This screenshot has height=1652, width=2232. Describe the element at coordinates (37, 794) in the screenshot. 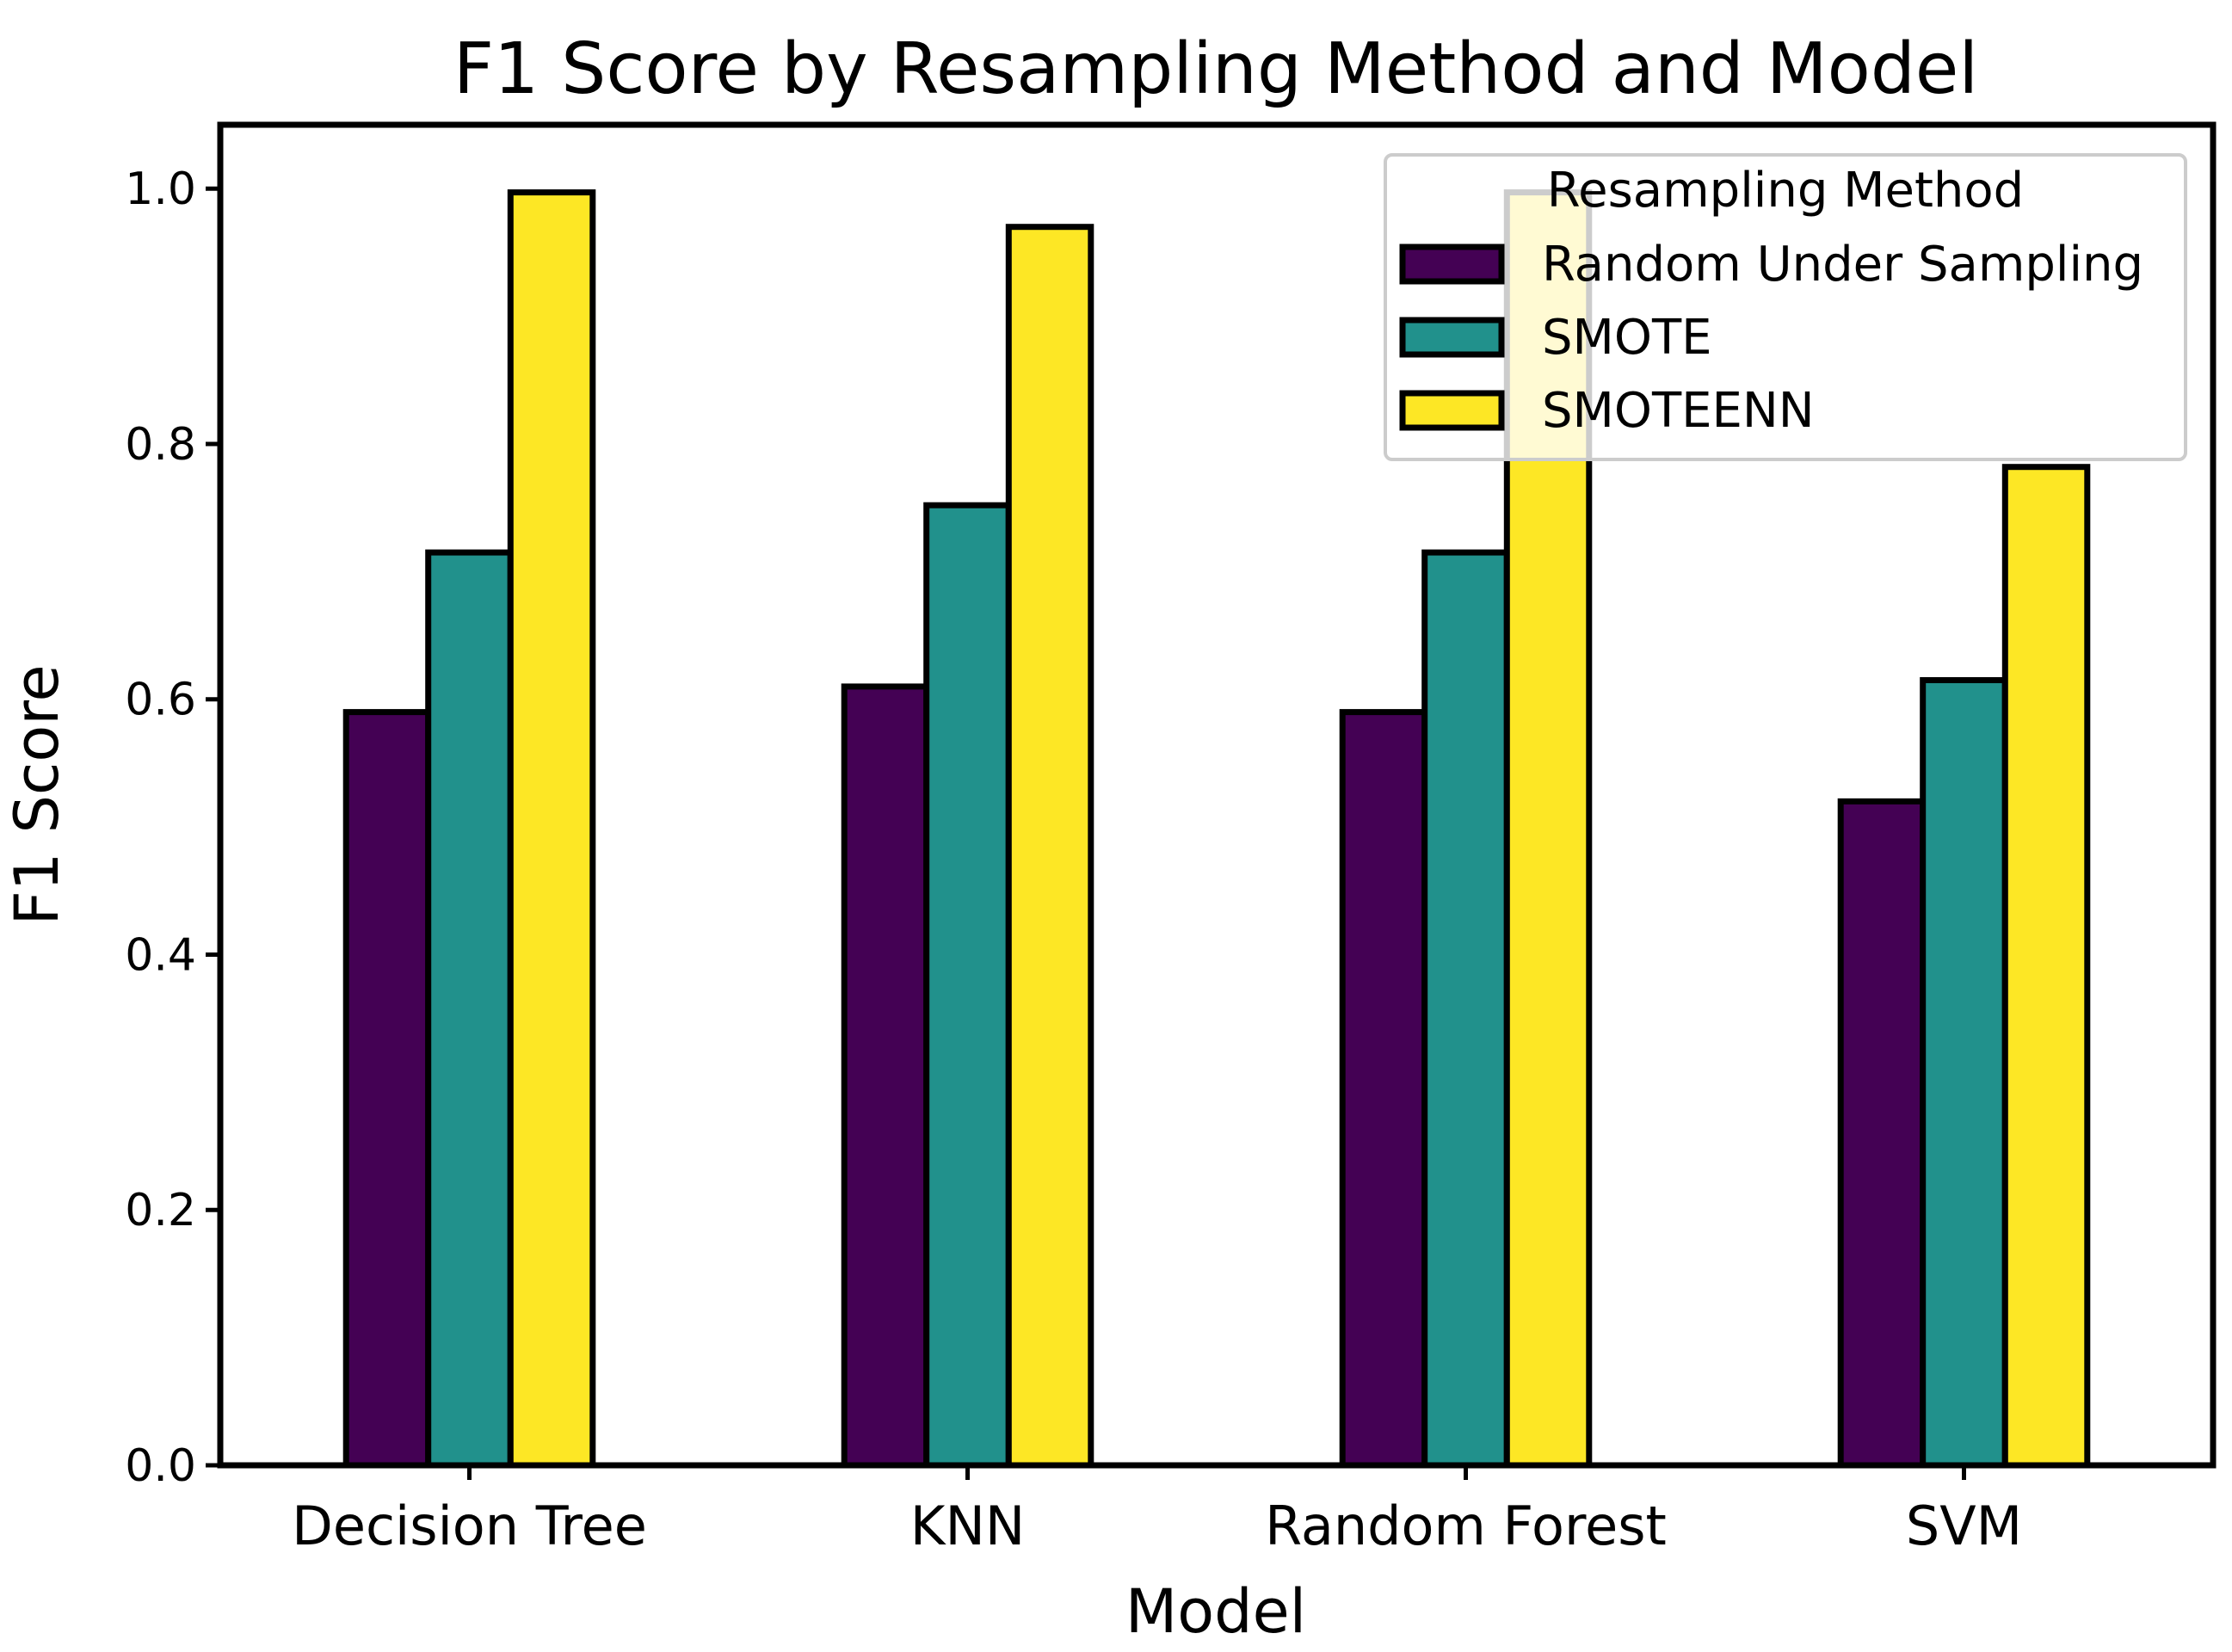

I see `y-axis-label: F1 Score` at that location.